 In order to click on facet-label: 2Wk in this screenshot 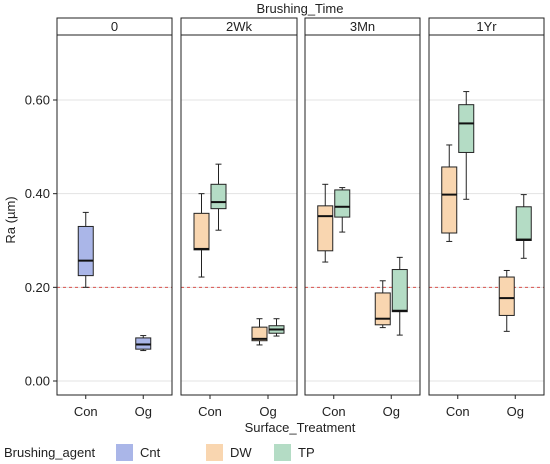, I will do `click(239, 26)`.